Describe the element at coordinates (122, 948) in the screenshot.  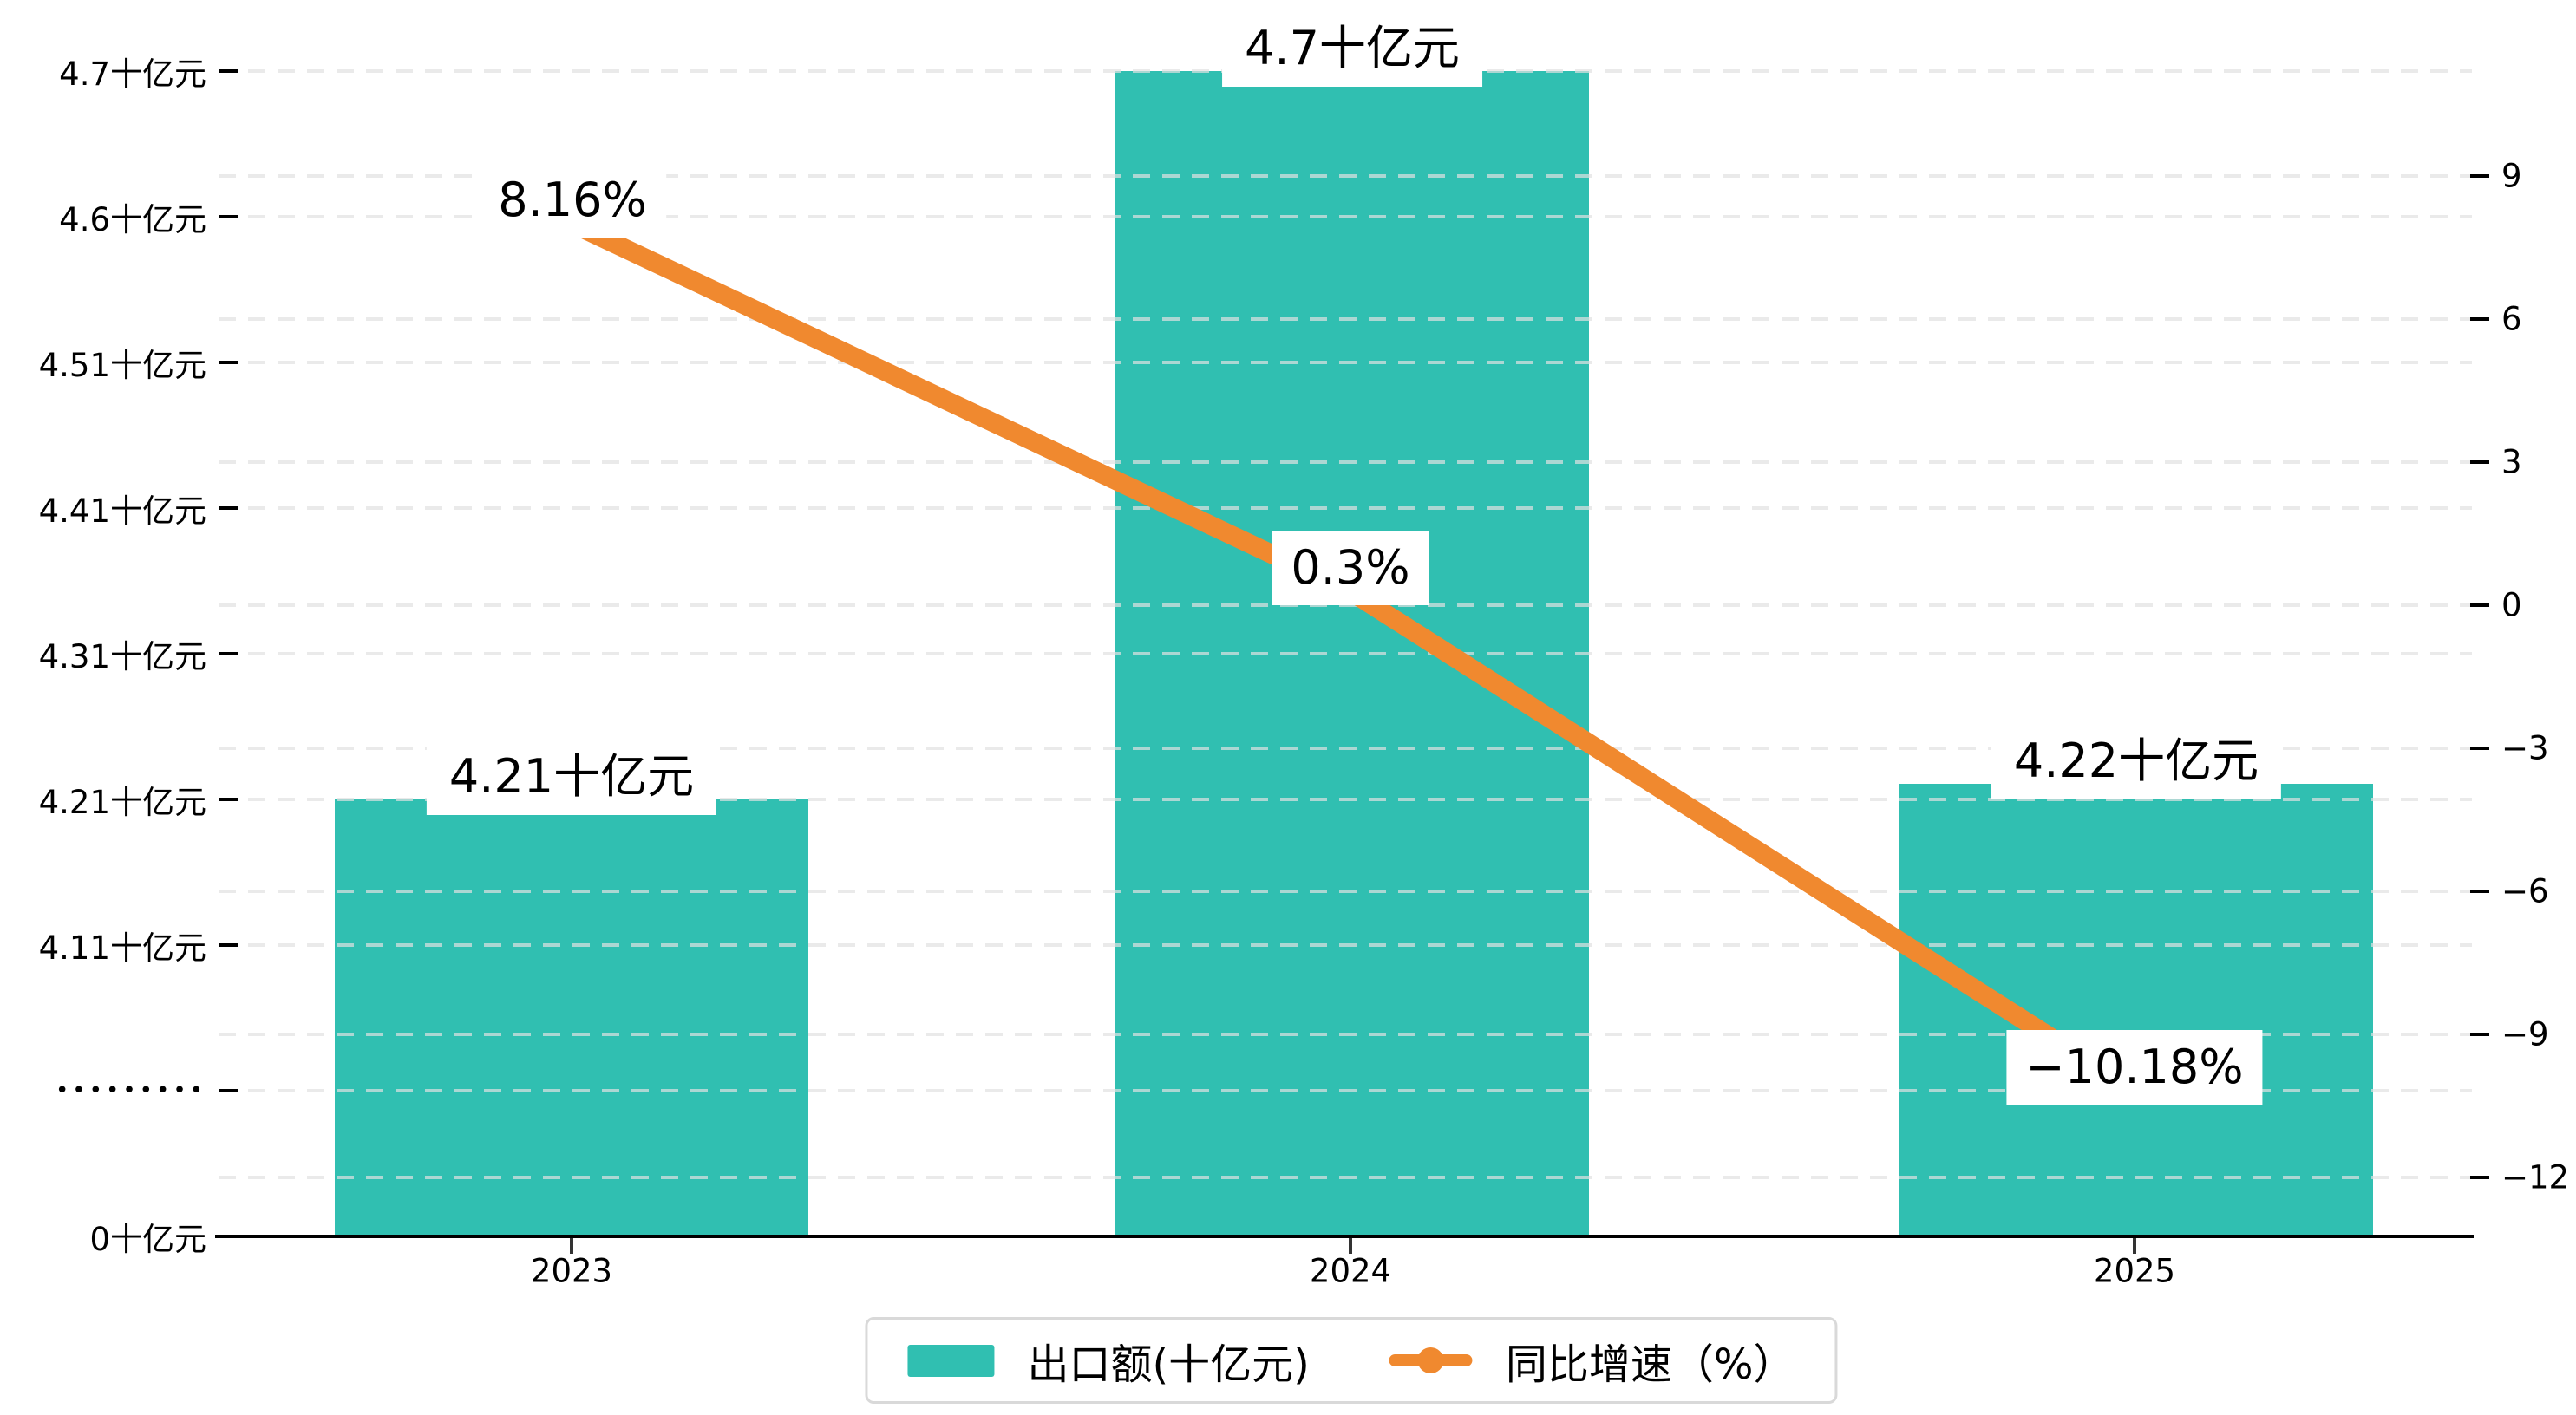
I see `left-axis-tick-label: 4.11十亿元` at that location.